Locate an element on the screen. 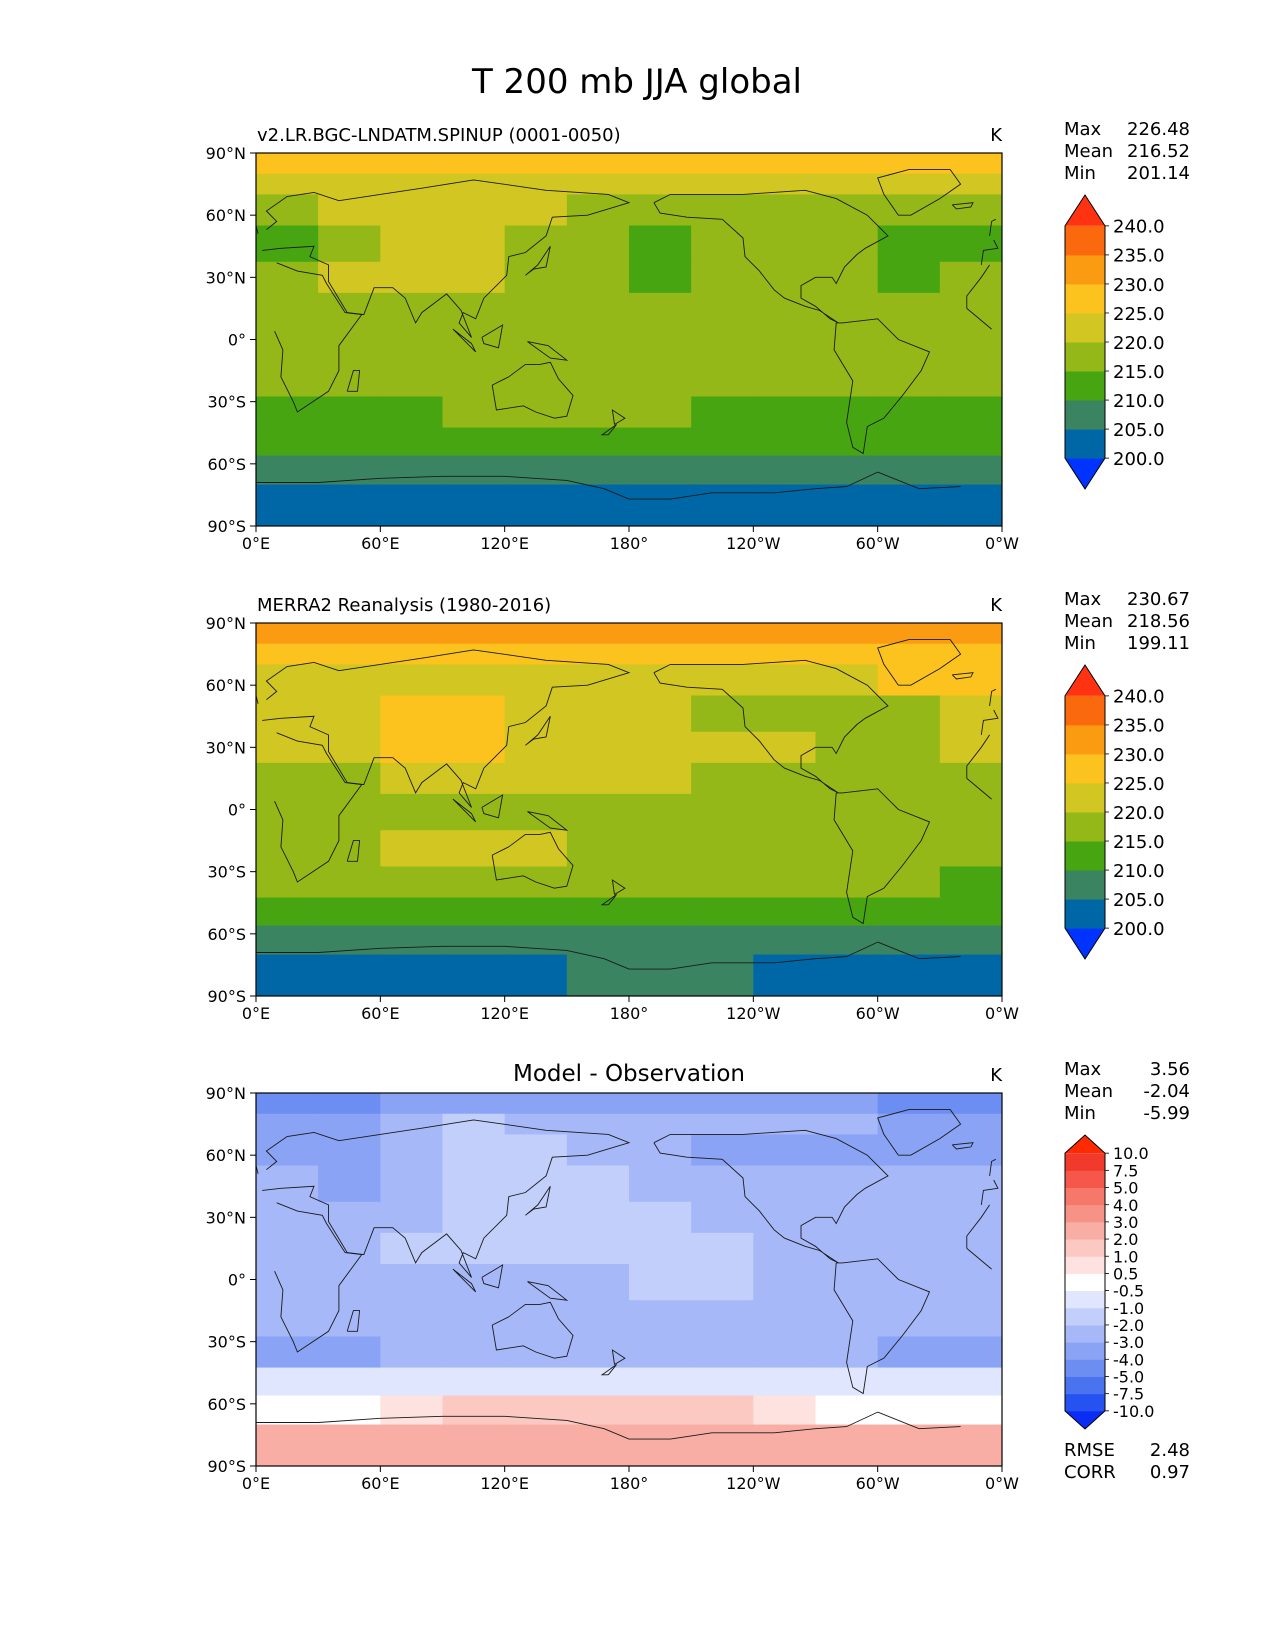  stat-value-corr: 0.97 is located at coordinates (1170, 1472).